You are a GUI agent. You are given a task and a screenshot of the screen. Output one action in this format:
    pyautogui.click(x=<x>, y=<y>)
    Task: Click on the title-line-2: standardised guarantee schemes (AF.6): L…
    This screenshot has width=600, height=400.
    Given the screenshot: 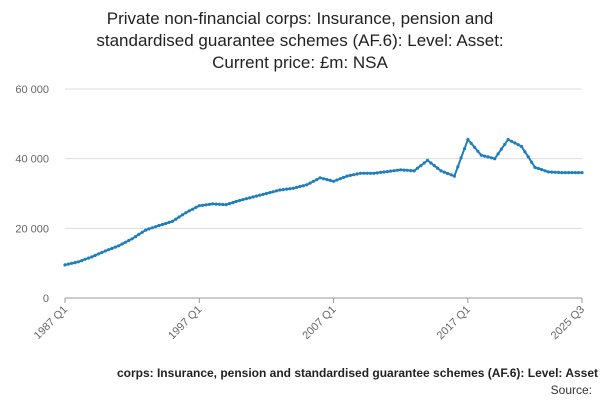 What is the action you would take?
    pyautogui.click(x=300, y=40)
    